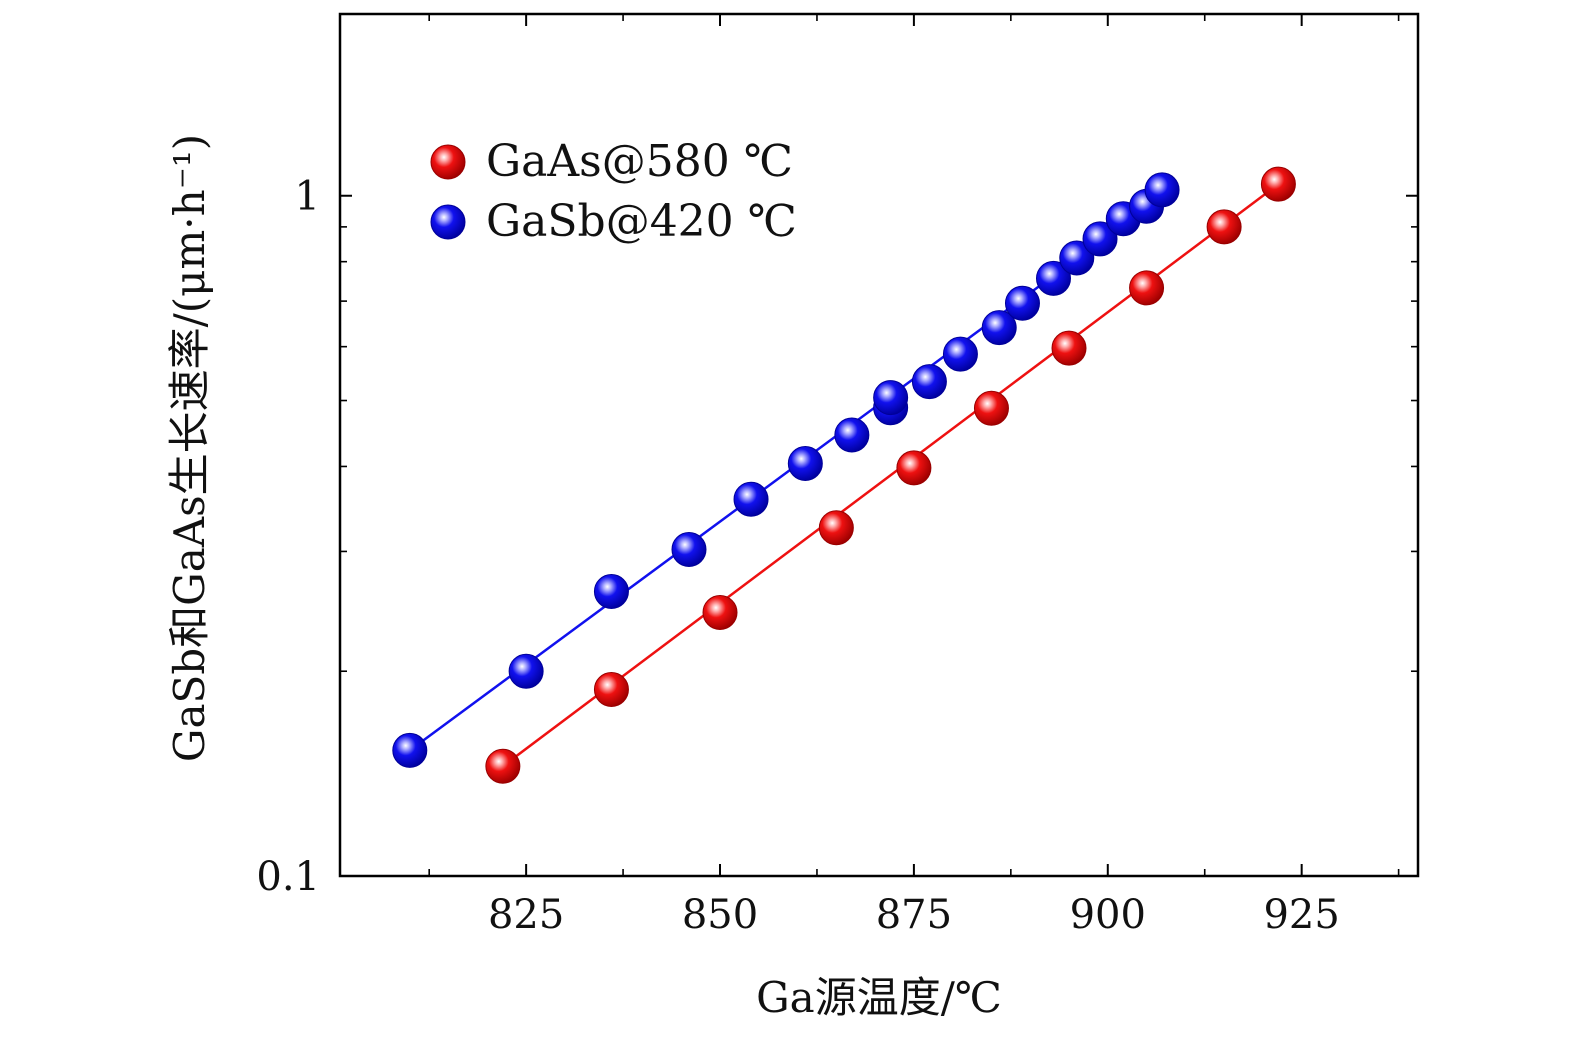 This screenshot has width=1575, height=1043. What do you see at coordinates (1108, 915) in the screenshot?
I see `x-tick-label: 900` at bounding box center [1108, 915].